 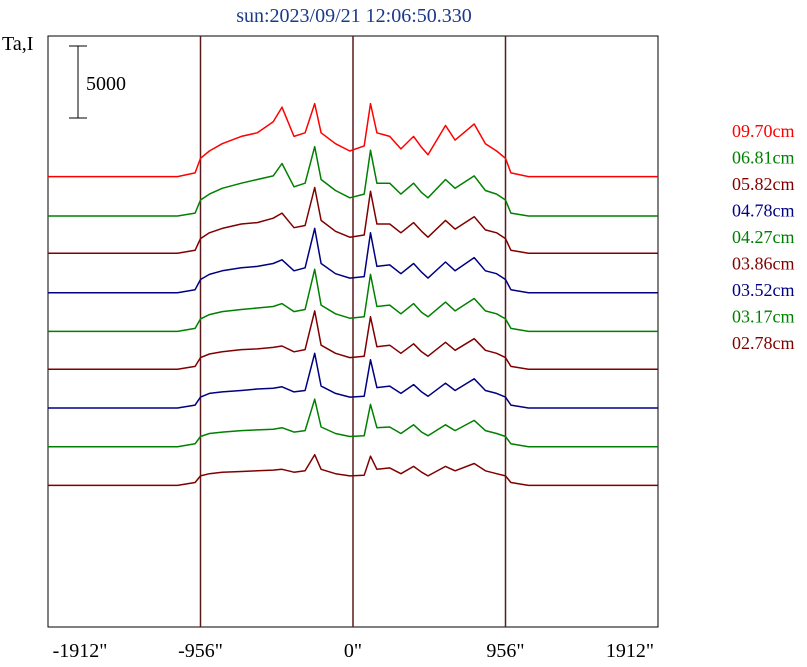 What do you see at coordinates (17, 44) in the screenshot?
I see `y-axis-label: Ta,I` at bounding box center [17, 44].